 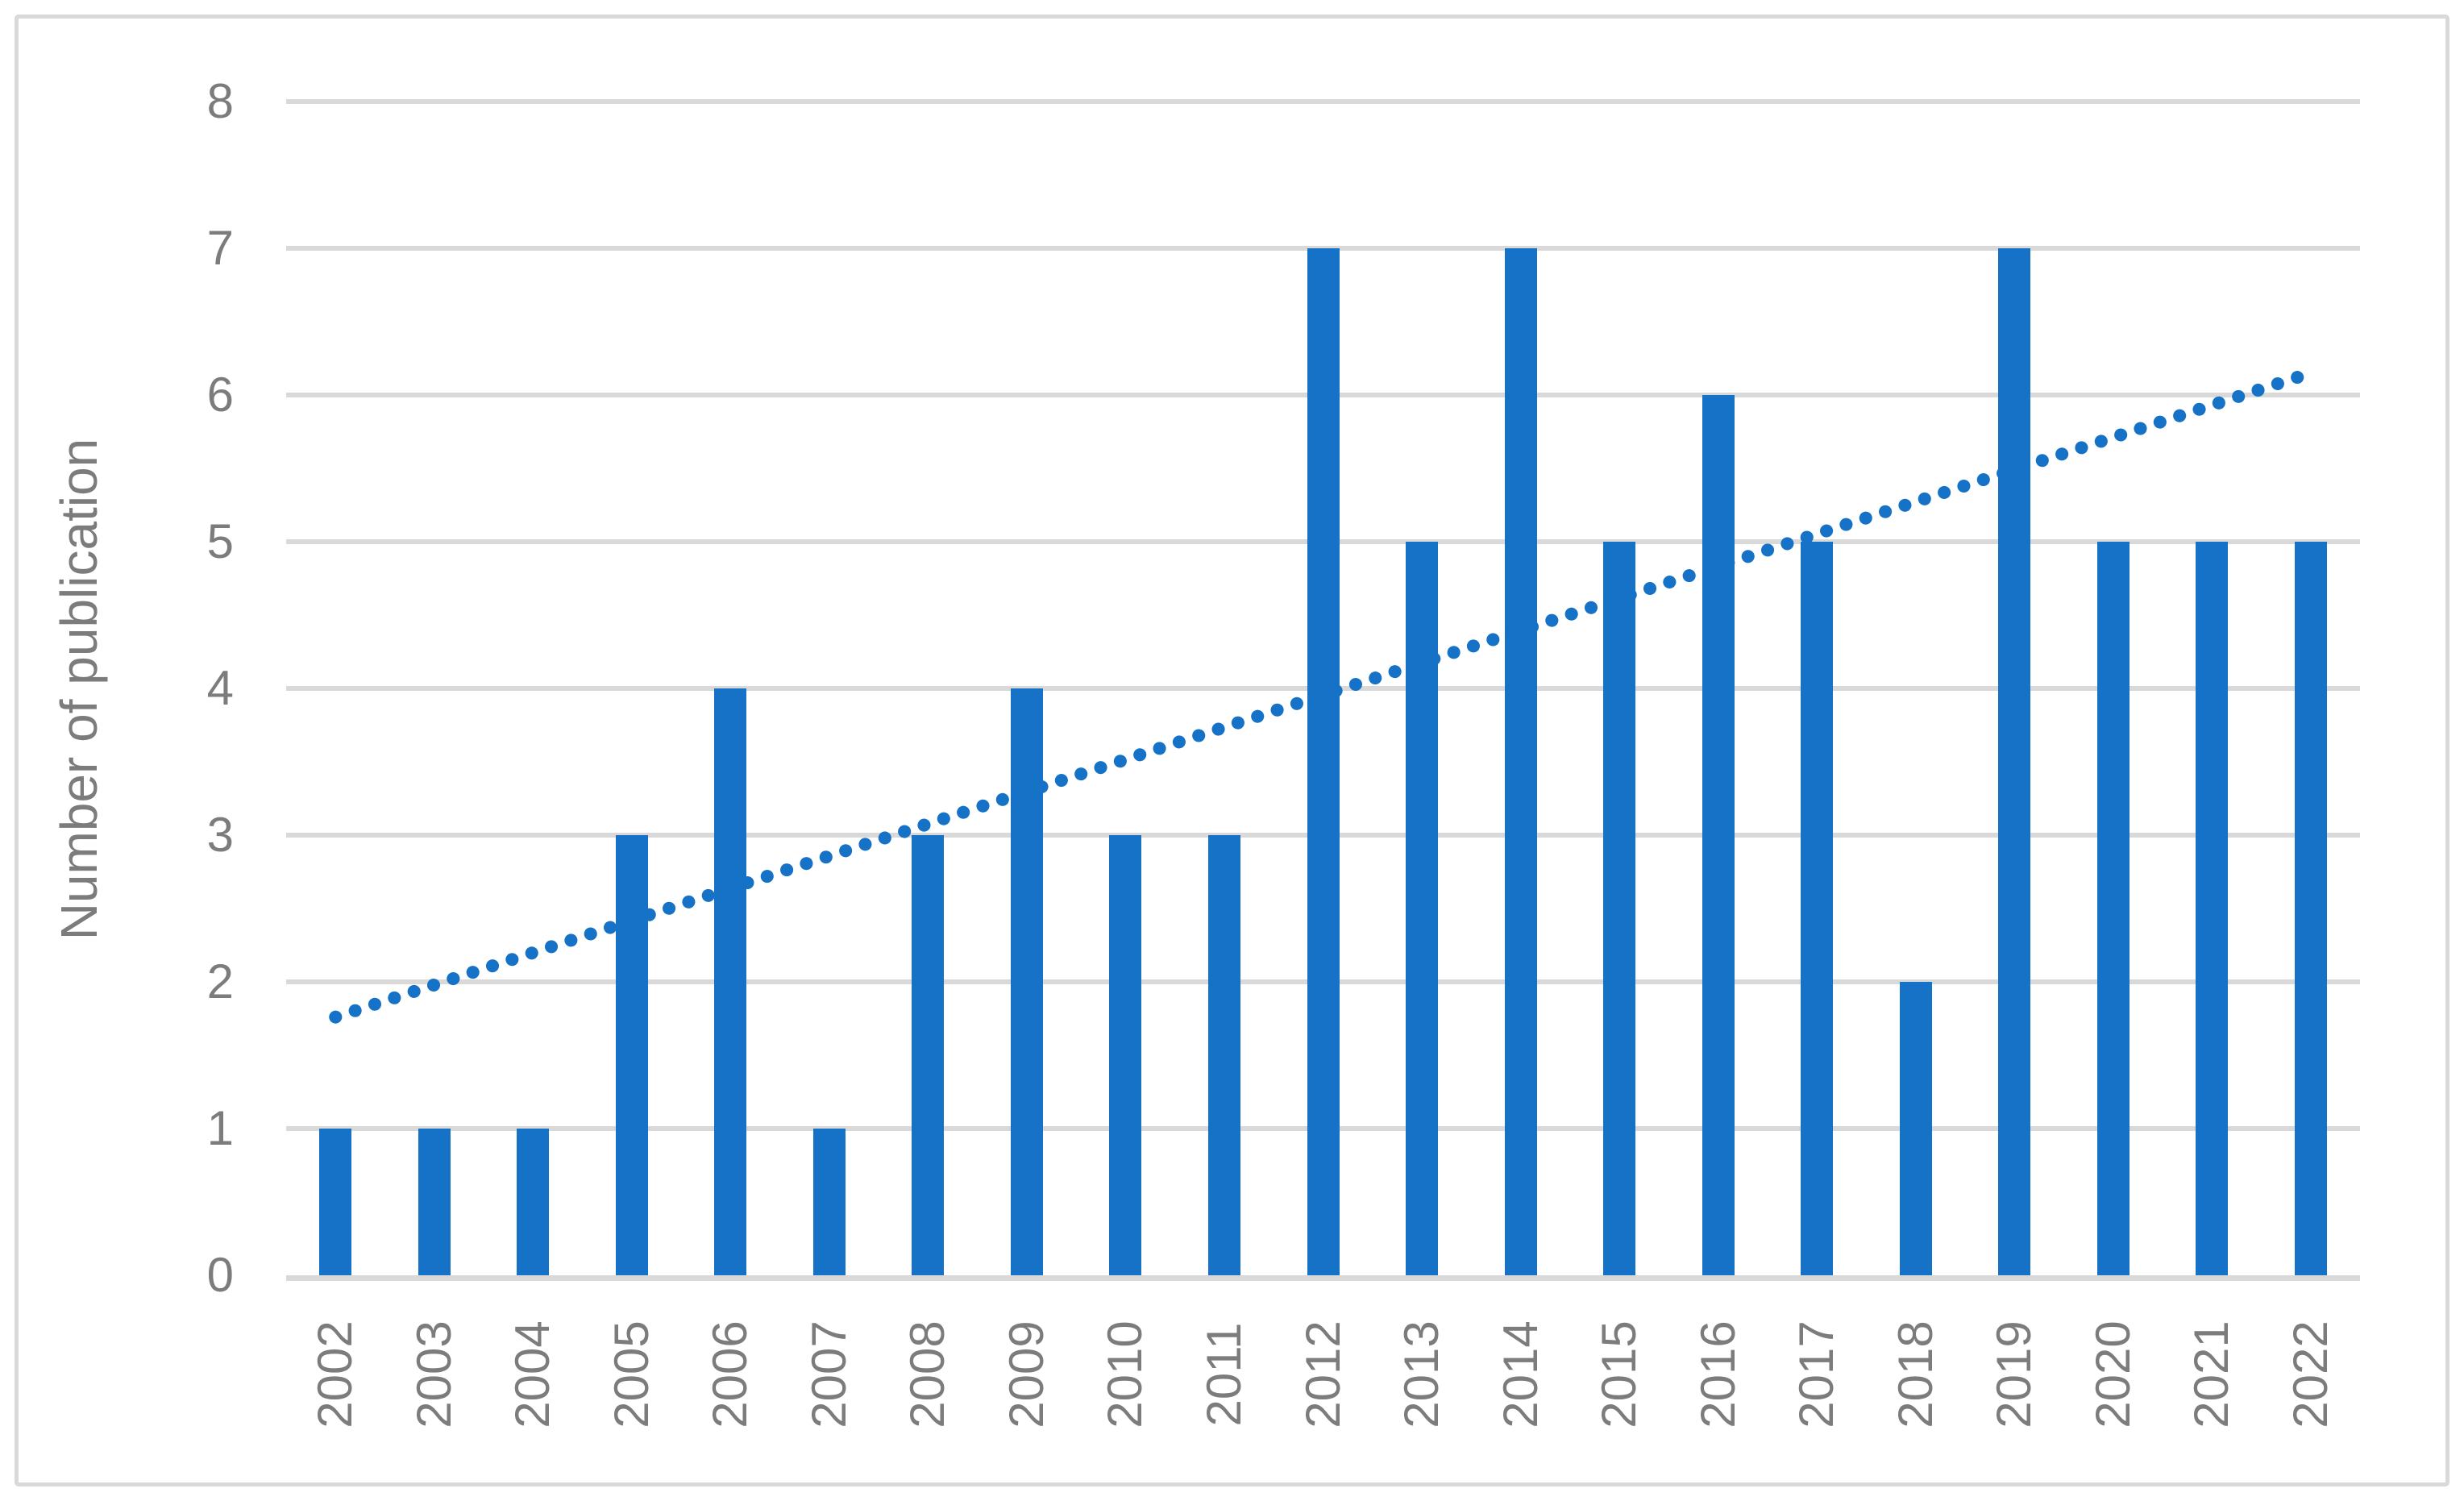 What do you see at coordinates (532, 1374) in the screenshot?
I see `x-tick-label-2004: 2004` at bounding box center [532, 1374].